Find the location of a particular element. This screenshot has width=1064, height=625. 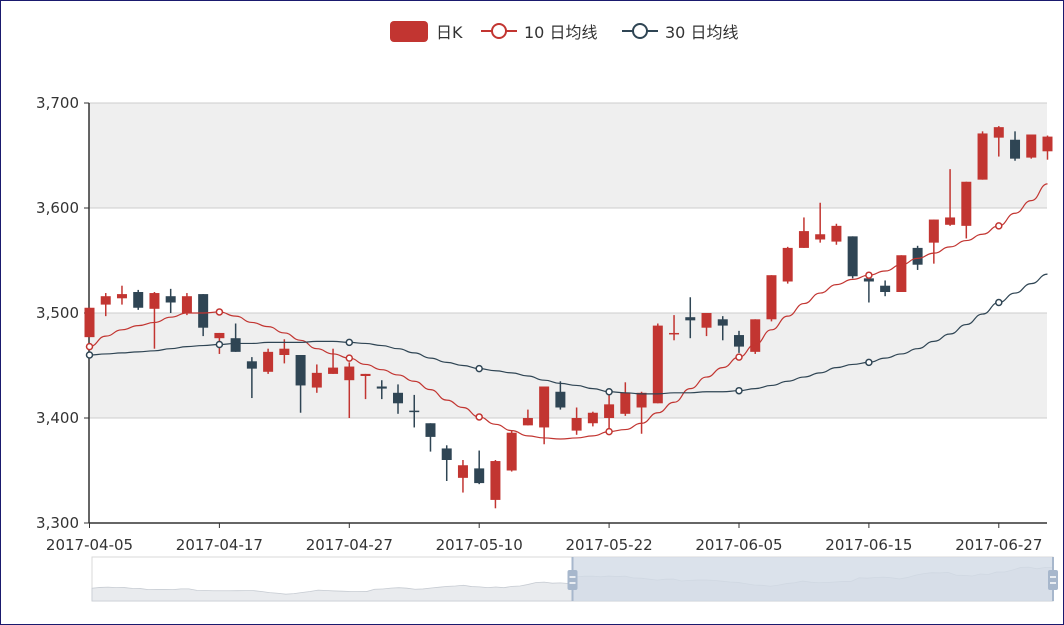

data-zoom-slider is located at coordinates (574, 579).